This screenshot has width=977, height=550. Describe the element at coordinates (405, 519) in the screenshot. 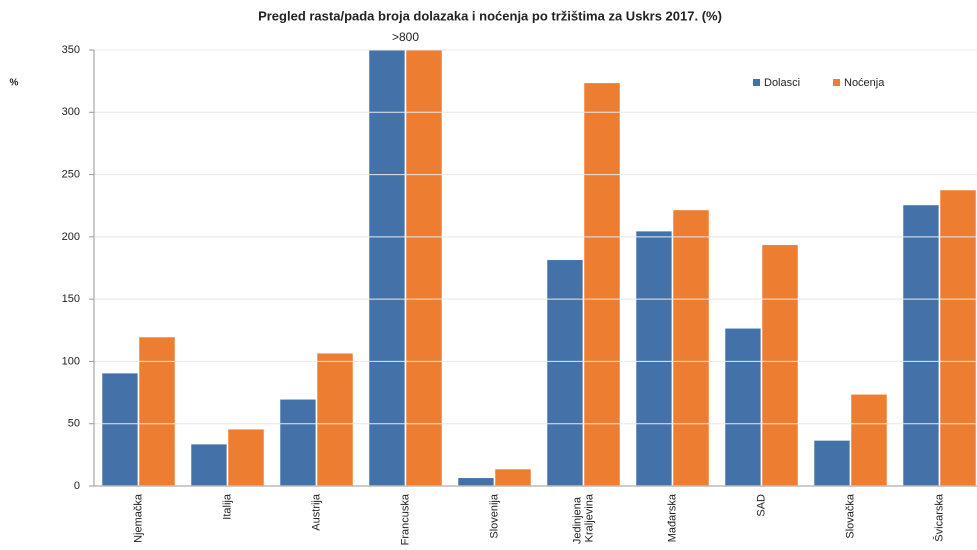

I see `x-tick-label: Francuska` at that location.